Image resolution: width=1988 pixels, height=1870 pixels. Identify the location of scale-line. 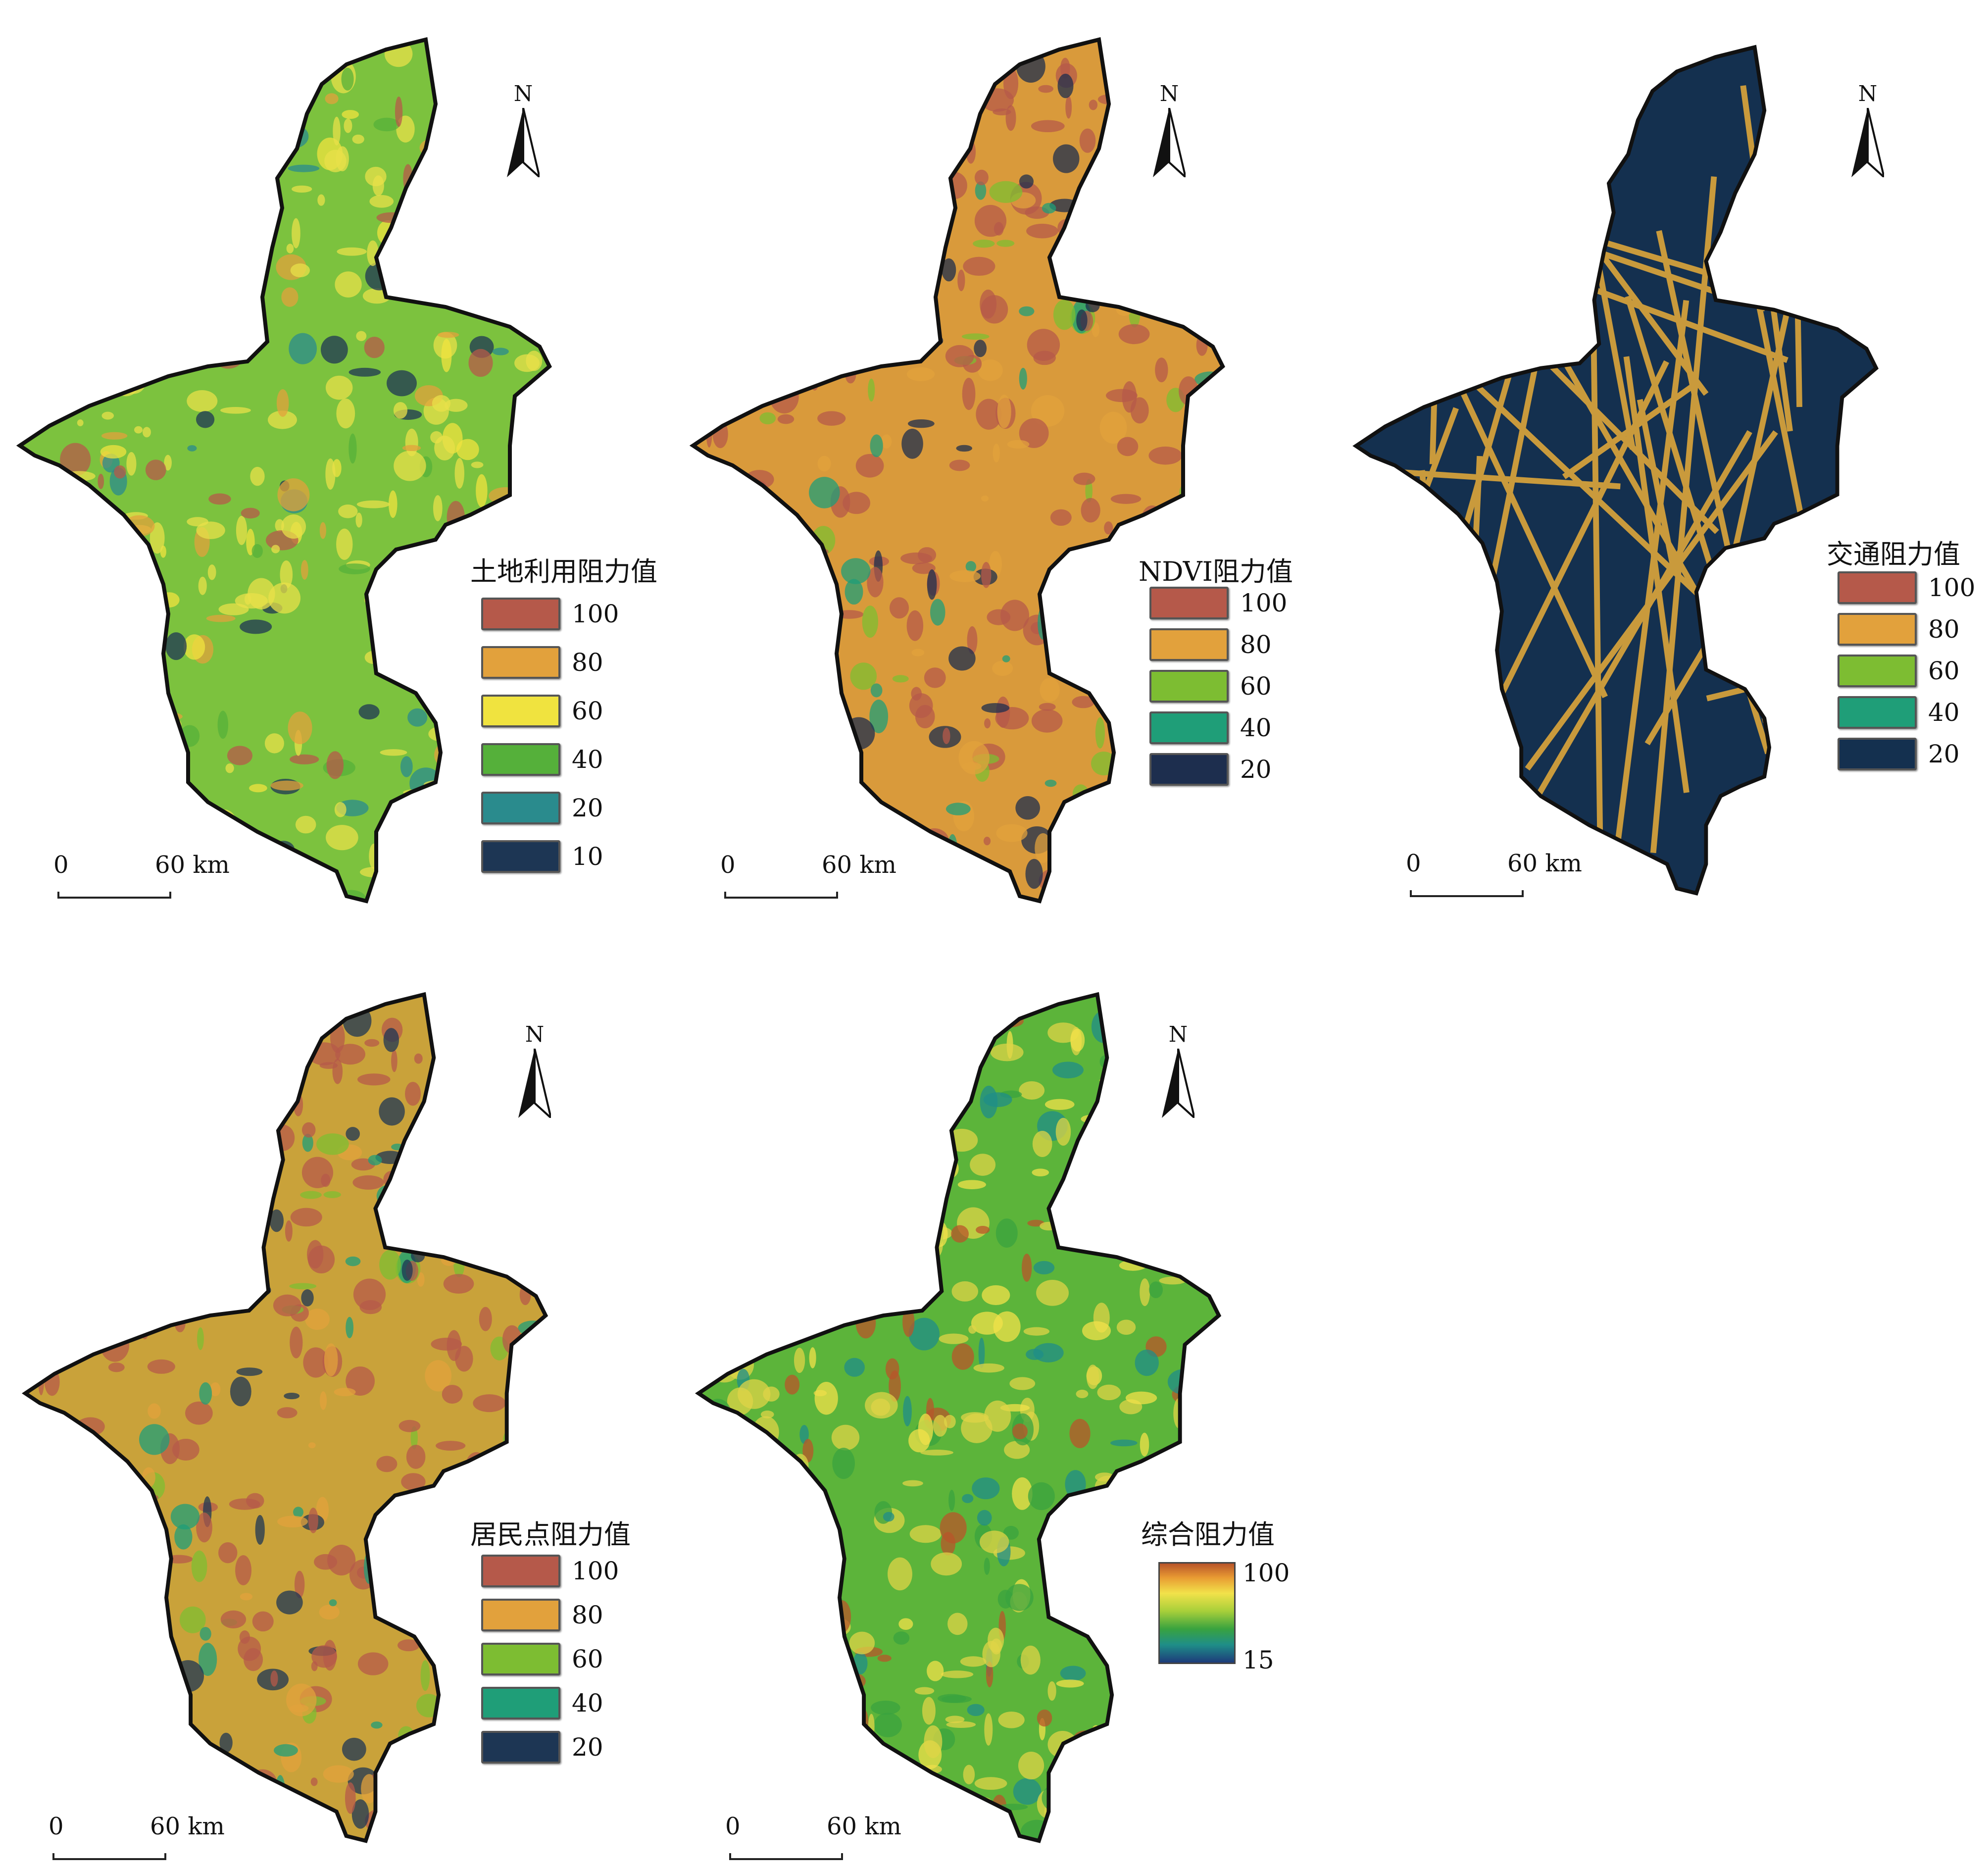
(114, 896).